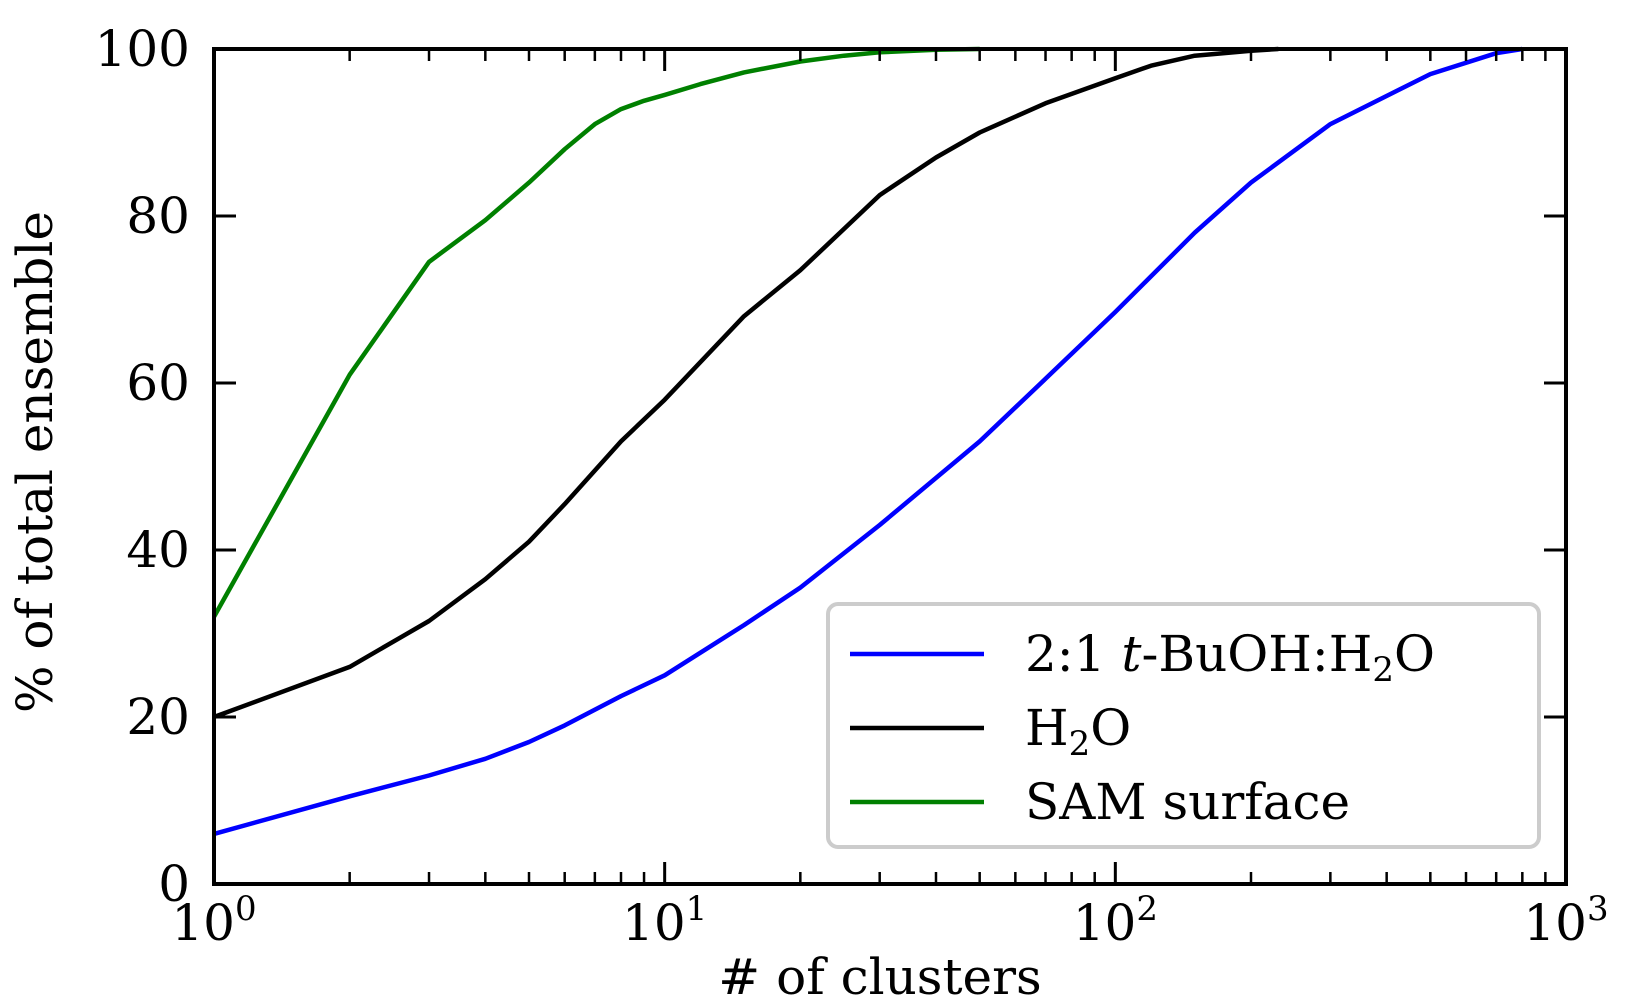  What do you see at coordinates (158, 550) in the screenshot?
I see `y-tick-label: 40` at bounding box center [158, 550].